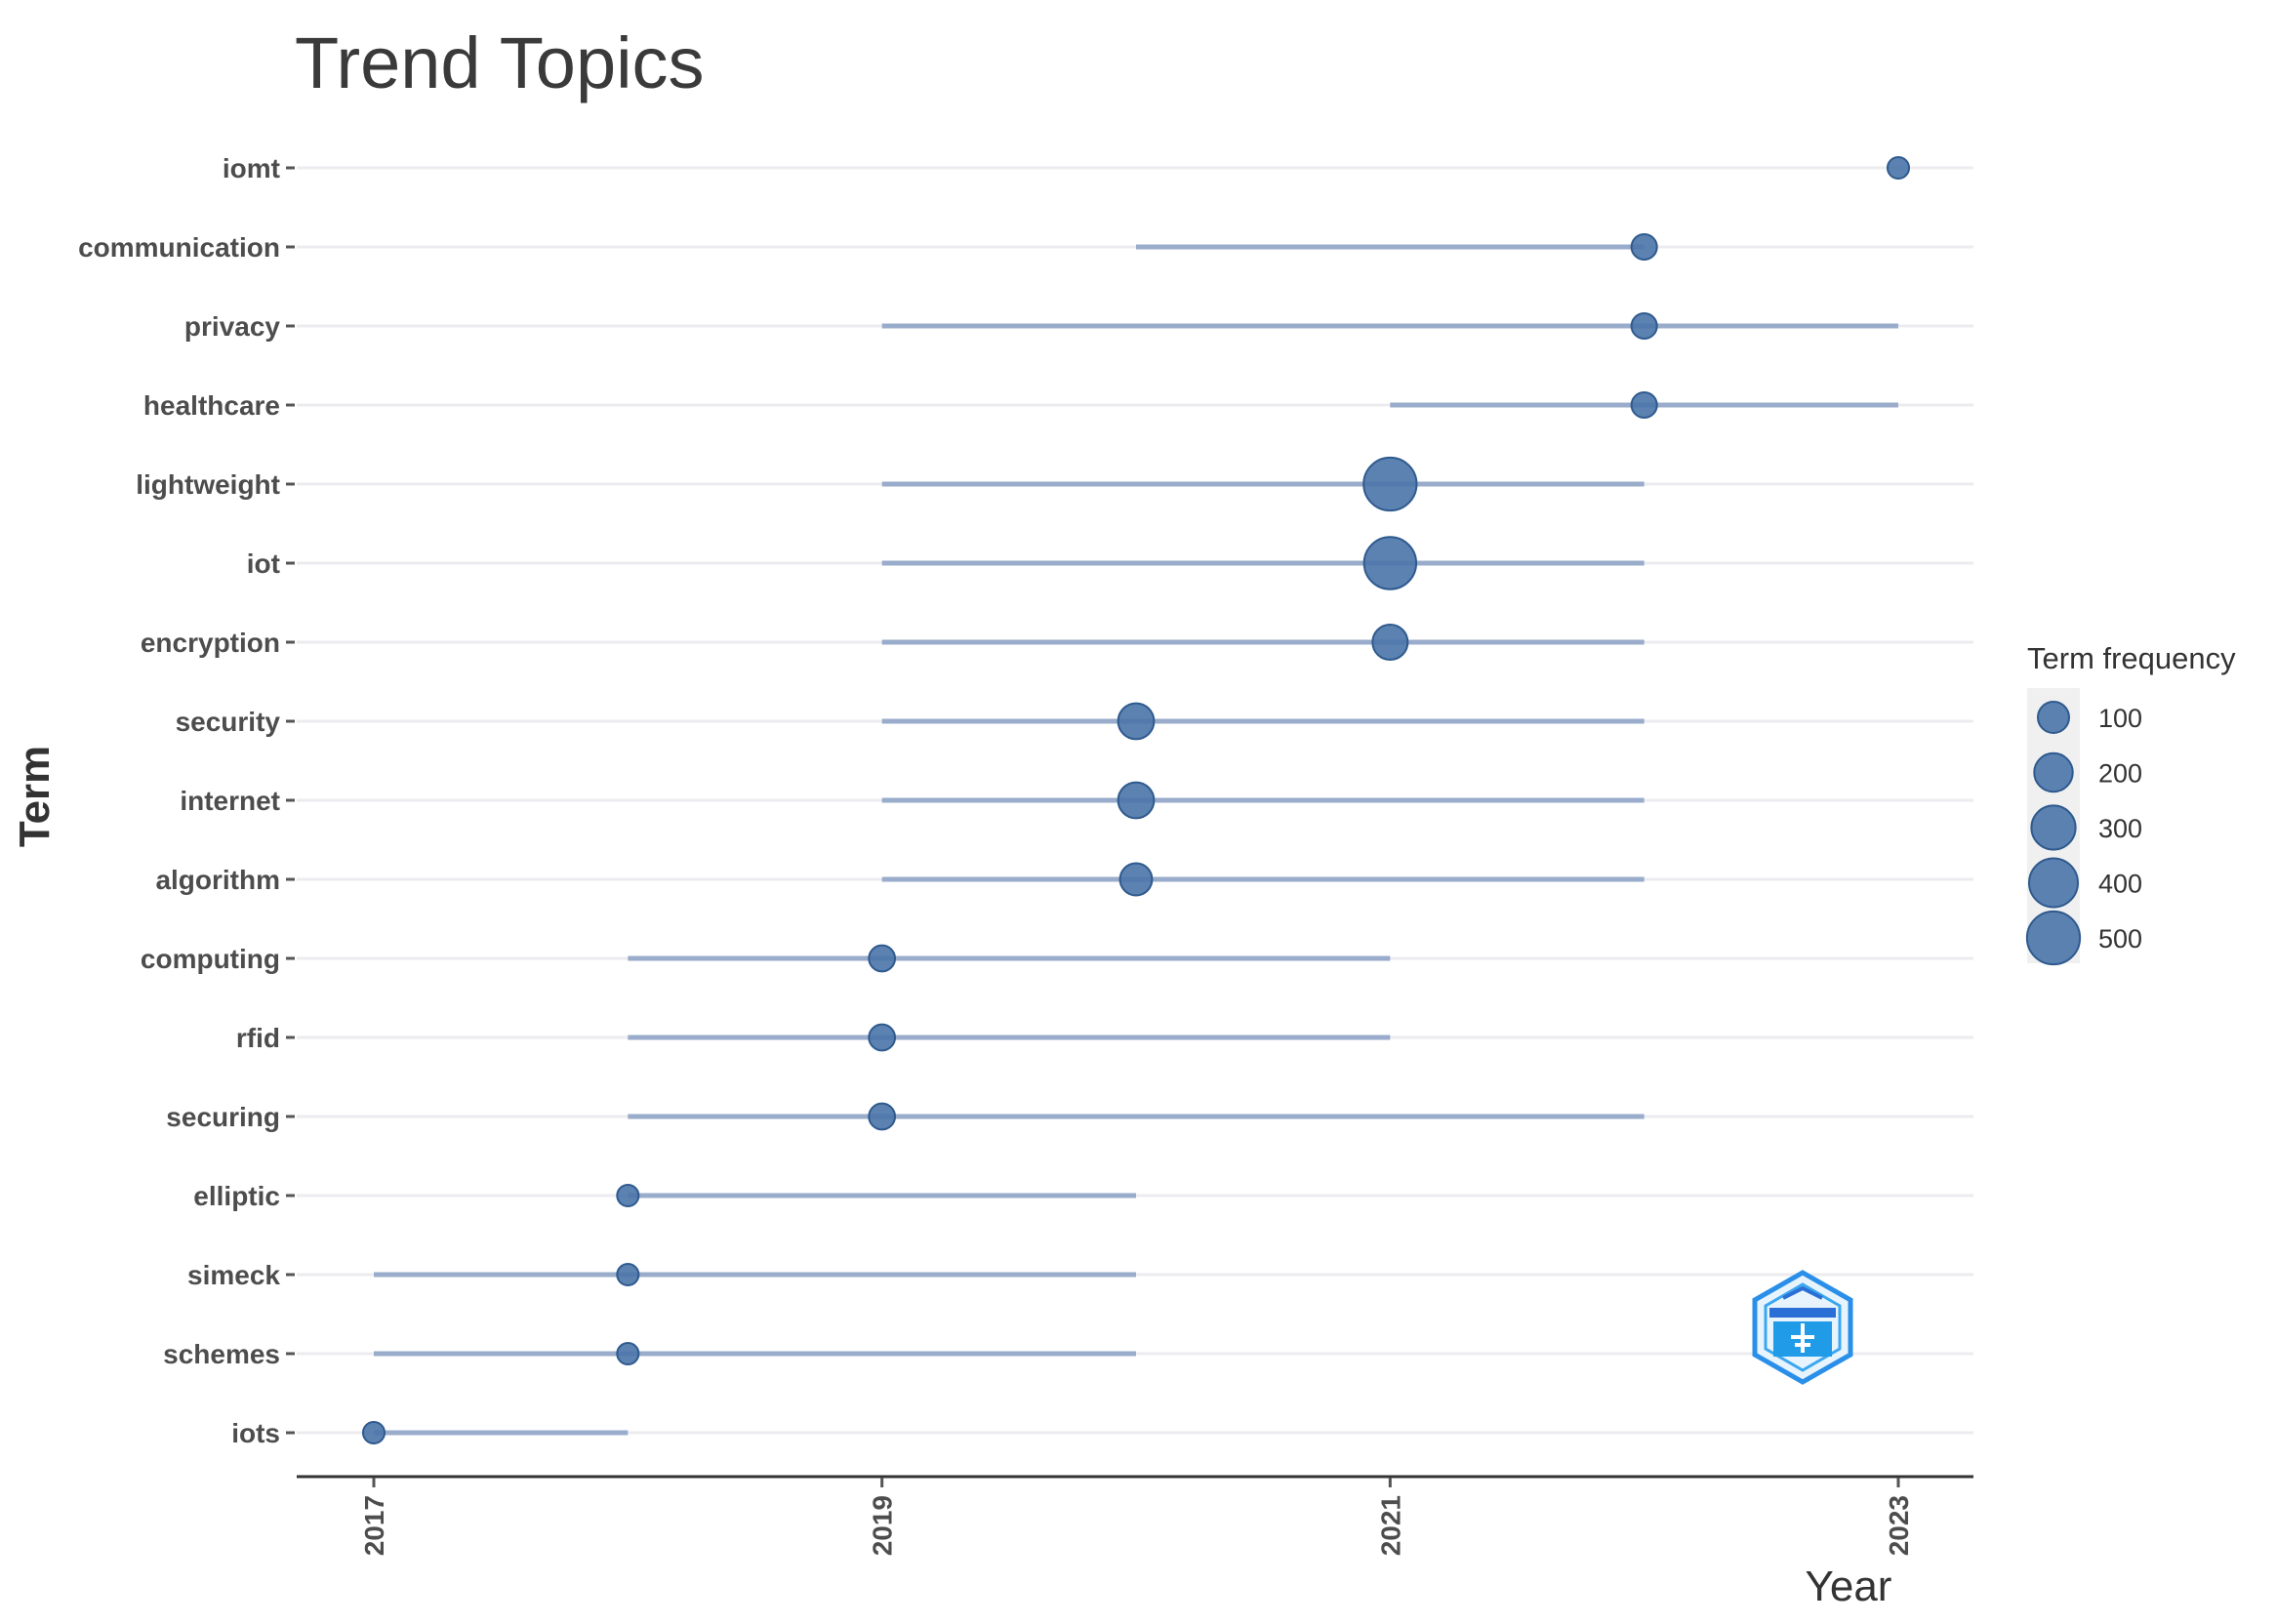  Describe the element at coordinates (2120, 939) in the screenshot. I see `legend-label: 500` at that location.